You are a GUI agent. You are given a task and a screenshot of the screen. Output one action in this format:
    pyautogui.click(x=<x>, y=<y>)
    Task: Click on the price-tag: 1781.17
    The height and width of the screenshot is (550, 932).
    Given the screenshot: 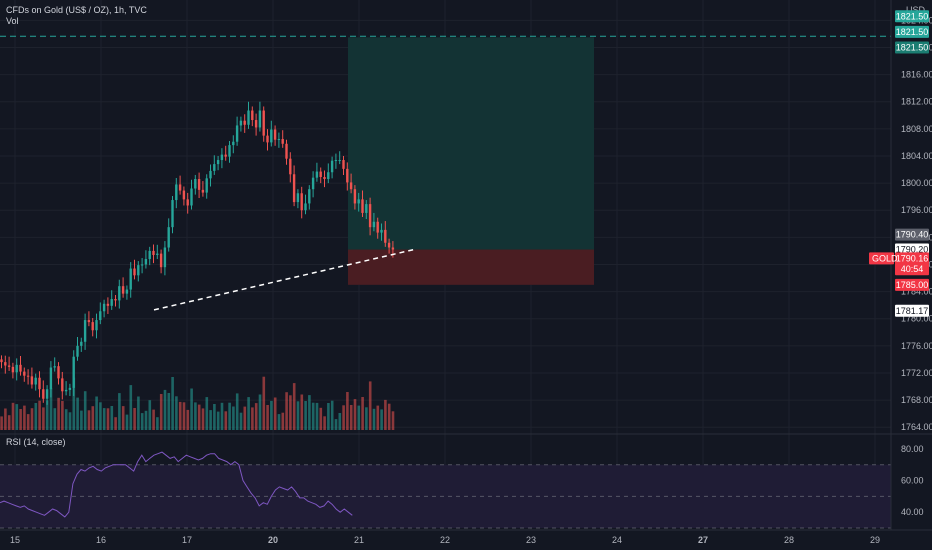 What is the action you would take?
    pyautogui.click(x=912, y=310)
    